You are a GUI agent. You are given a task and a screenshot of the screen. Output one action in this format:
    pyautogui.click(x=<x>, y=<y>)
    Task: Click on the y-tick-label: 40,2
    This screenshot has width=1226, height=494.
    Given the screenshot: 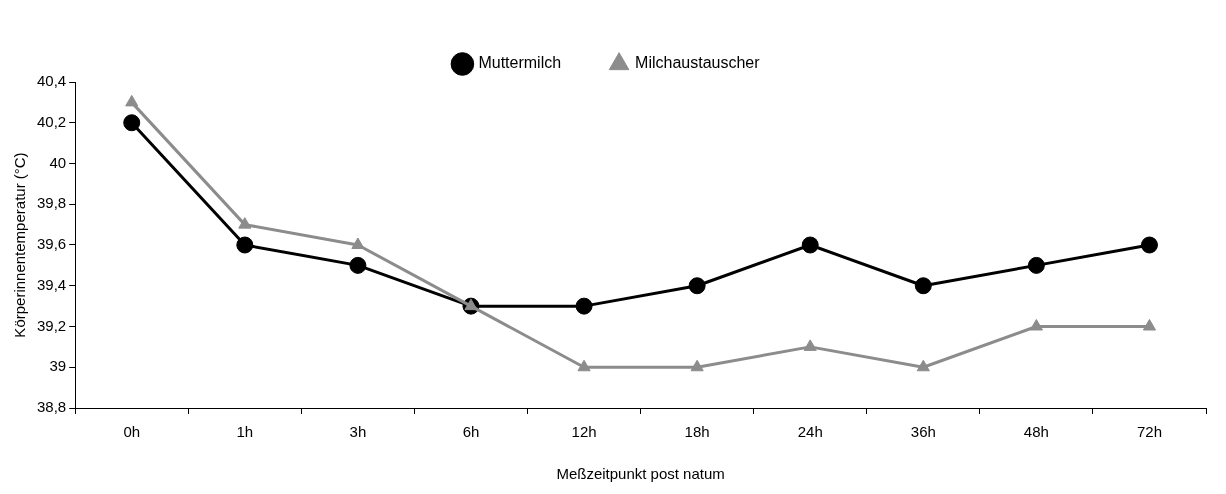 What is the action you would take?
    pyautogui.click(x=51, y=121)
    